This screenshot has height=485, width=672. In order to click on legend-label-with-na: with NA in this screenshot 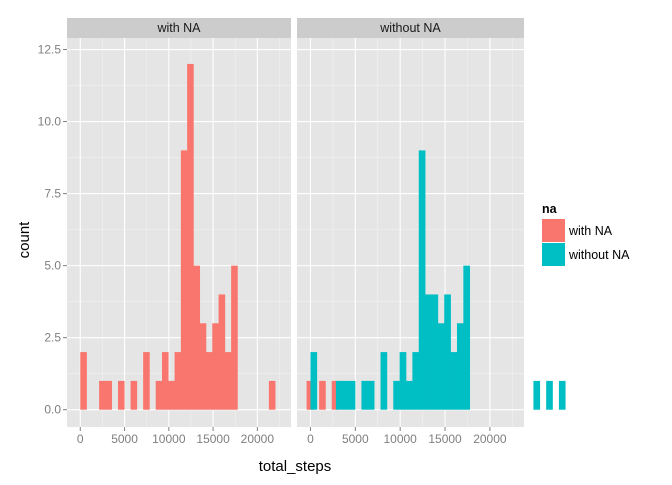, I will do `click(590, 231)`.